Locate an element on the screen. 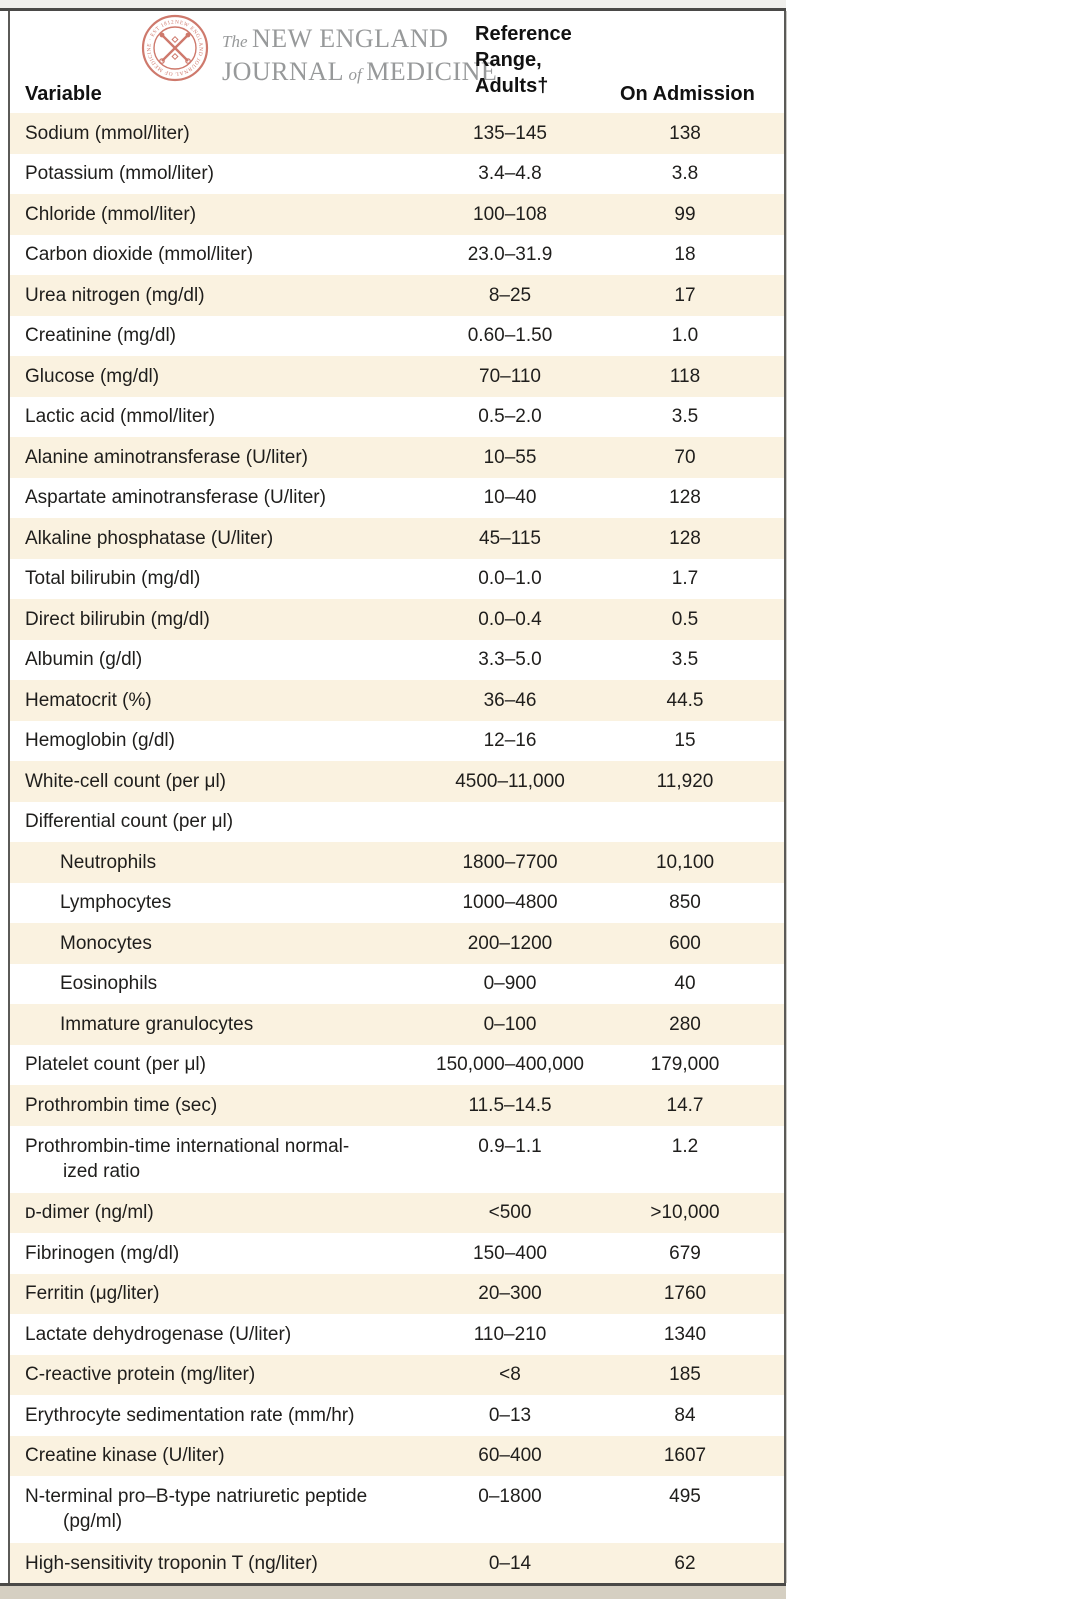 The height and width of the screenshot is (1599, 1068). variable-label: Hemoglobin (g/dl) is located at coordinates (100, 741).